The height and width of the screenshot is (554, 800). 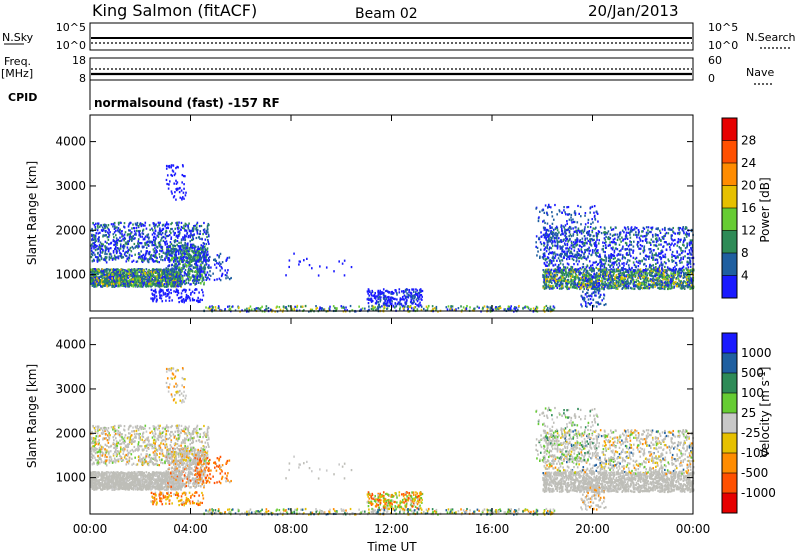 I want to click on freq-panel: Freq. [MHz] 18 8 60 0 Nave, so click(x=387, y=69).